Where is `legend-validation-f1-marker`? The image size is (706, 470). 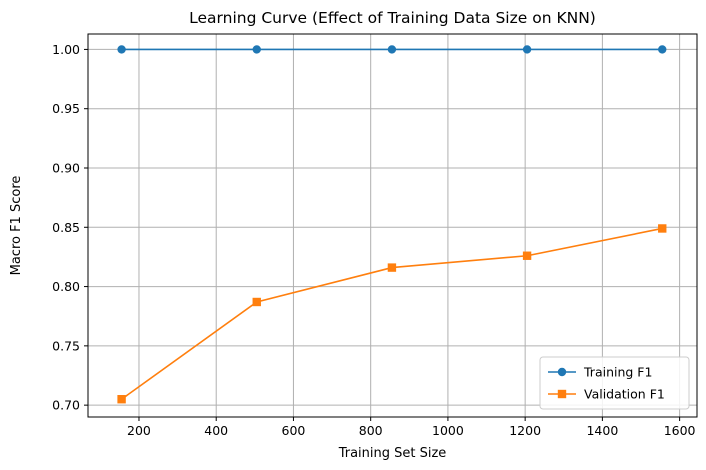
legend-validation-f1-marker is located at coordinates (562, 394).